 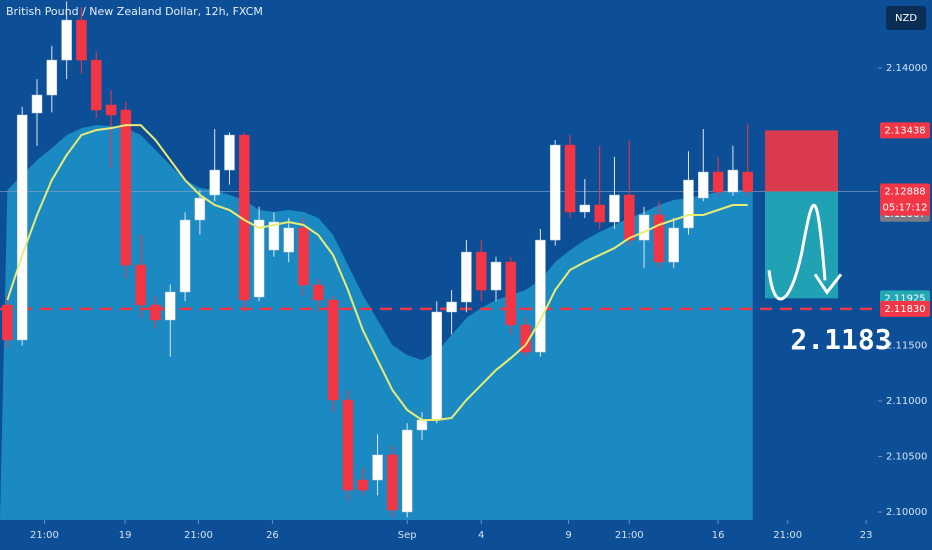 I want to click on countdown-tag, so click(x=905, y=207).